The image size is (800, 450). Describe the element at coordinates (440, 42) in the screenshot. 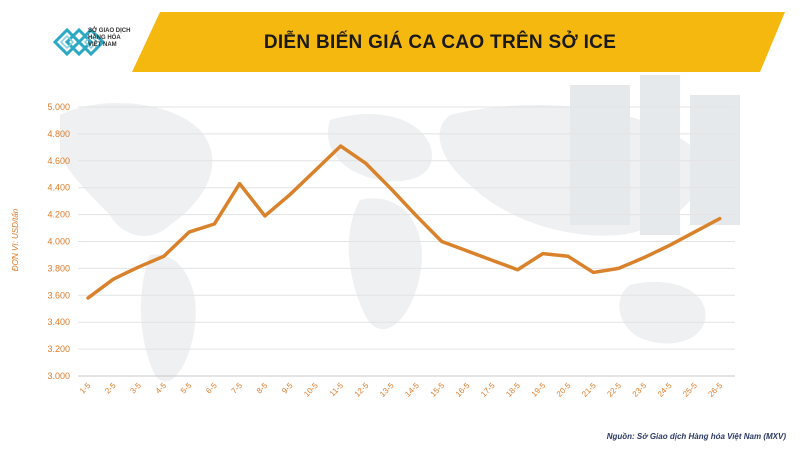

I see `chart-title: DIỄN BIẾN GIÁ CA CAO TRÊN SỞ ICE` at that location.